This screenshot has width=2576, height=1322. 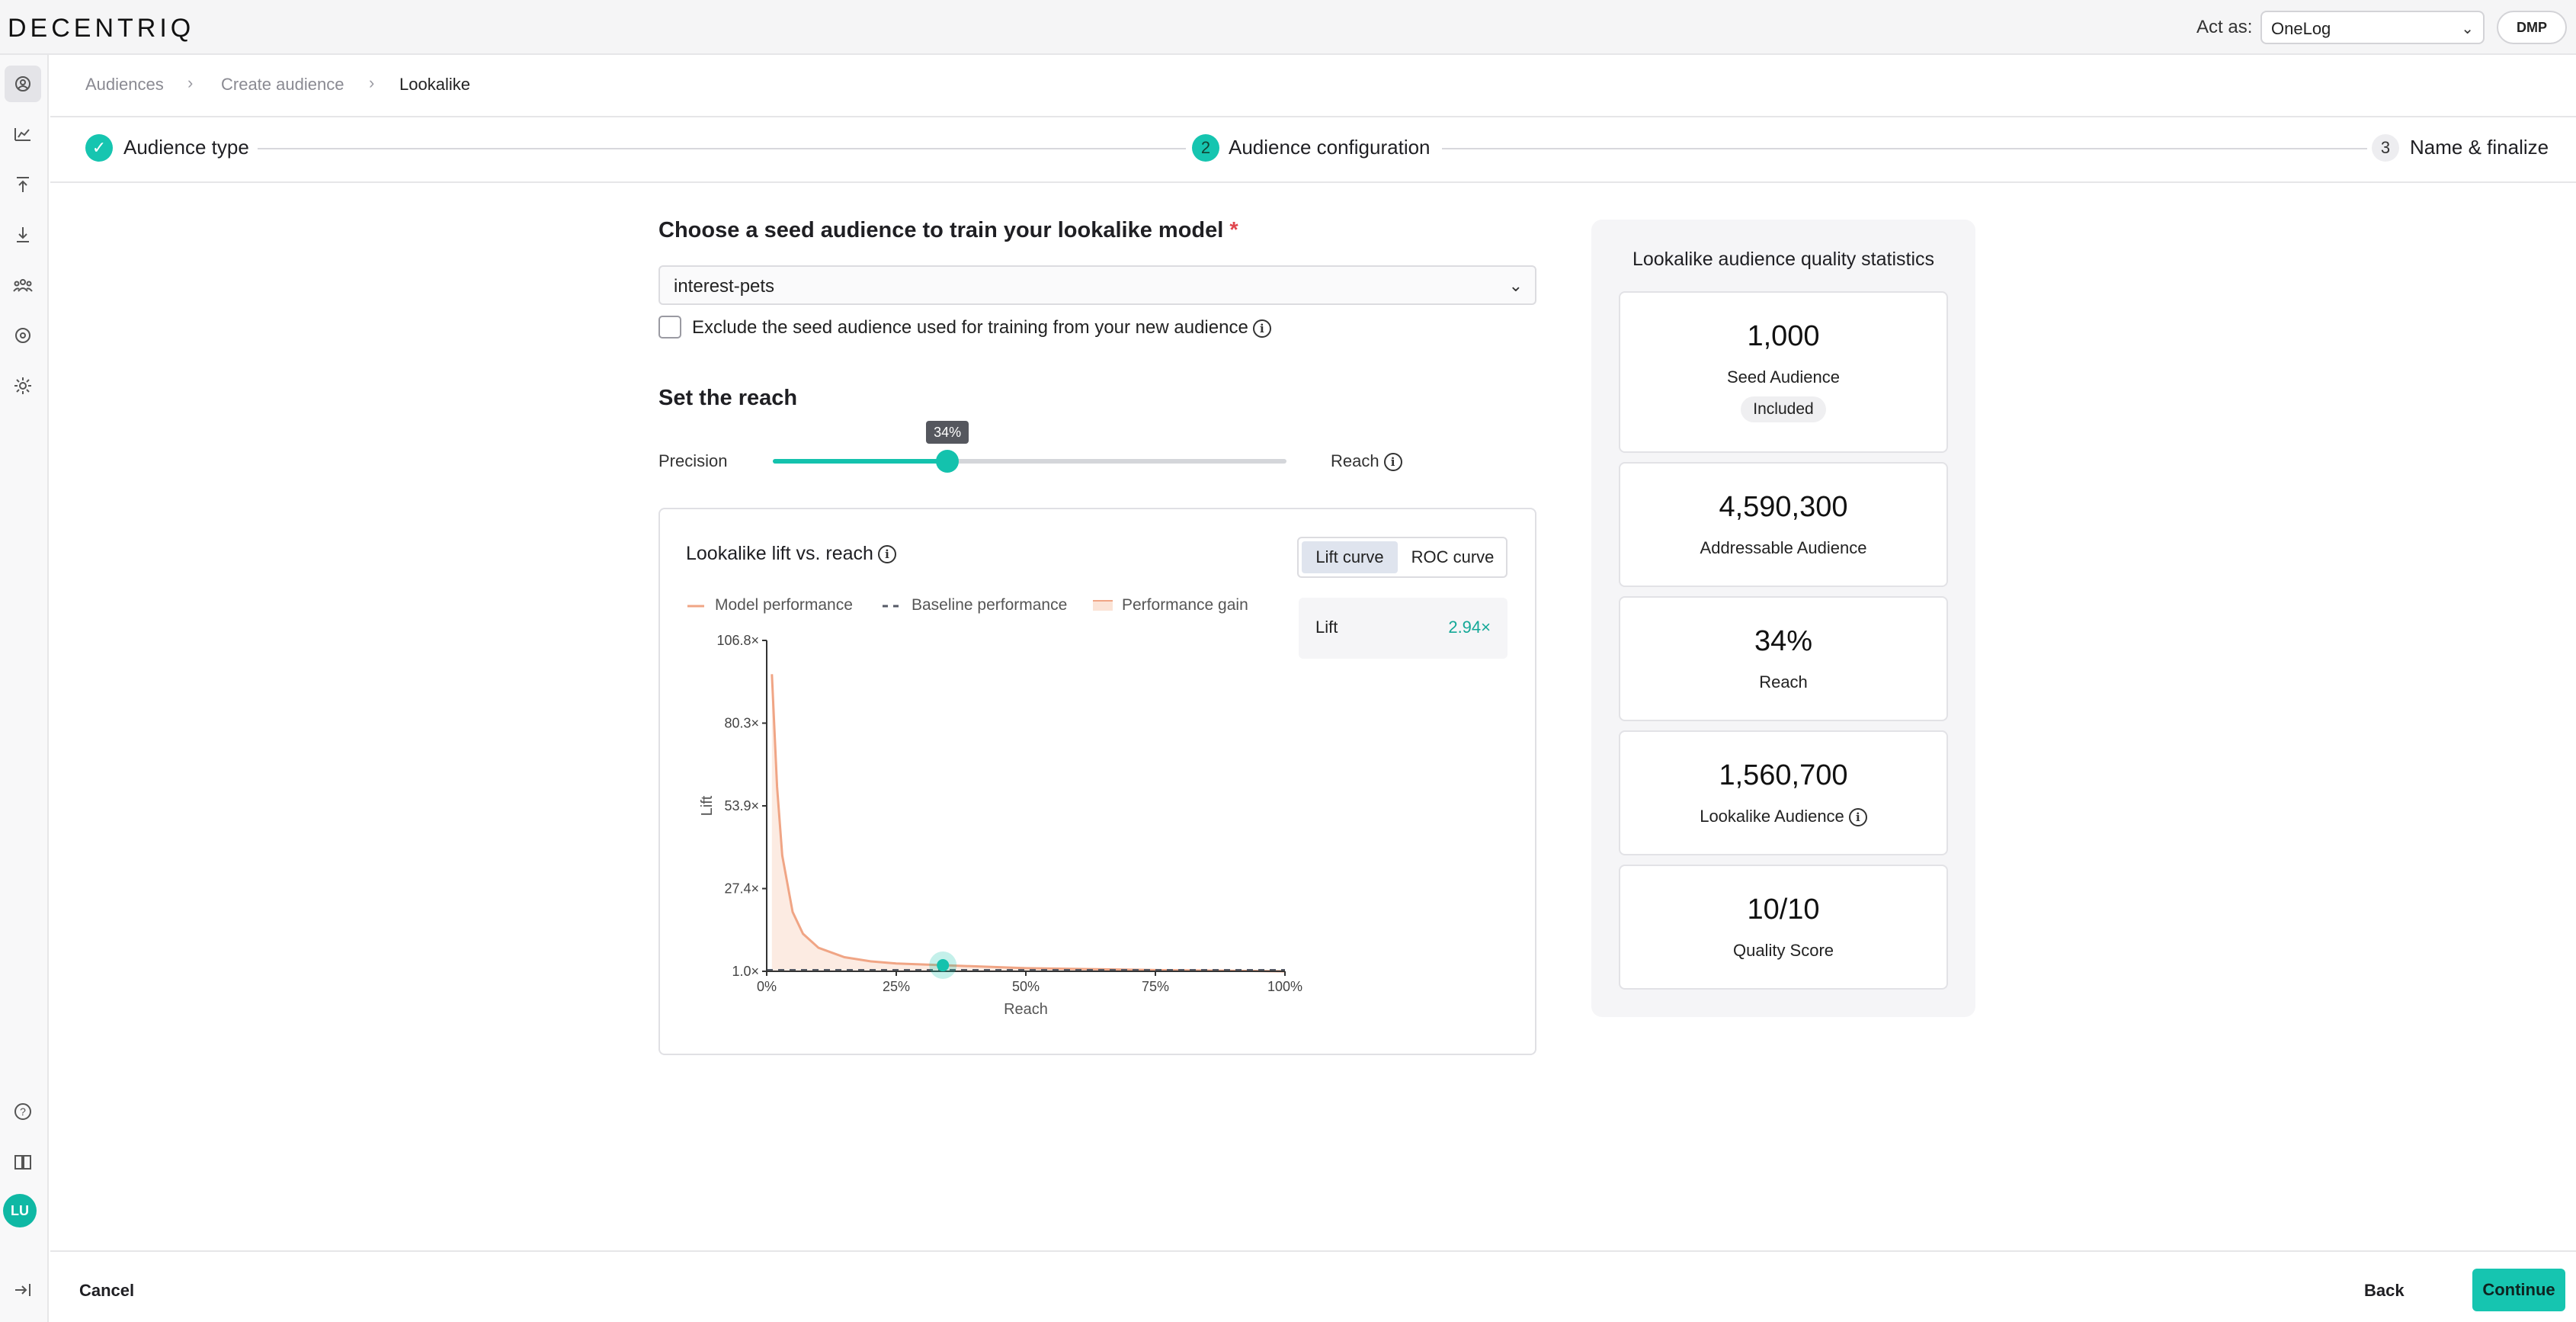 What do you see at coordinates (1783, 927) in the screenshot?
I see `stat-card-quality-score: 10/10 Quality Score` at bounding box center [1783, 927].